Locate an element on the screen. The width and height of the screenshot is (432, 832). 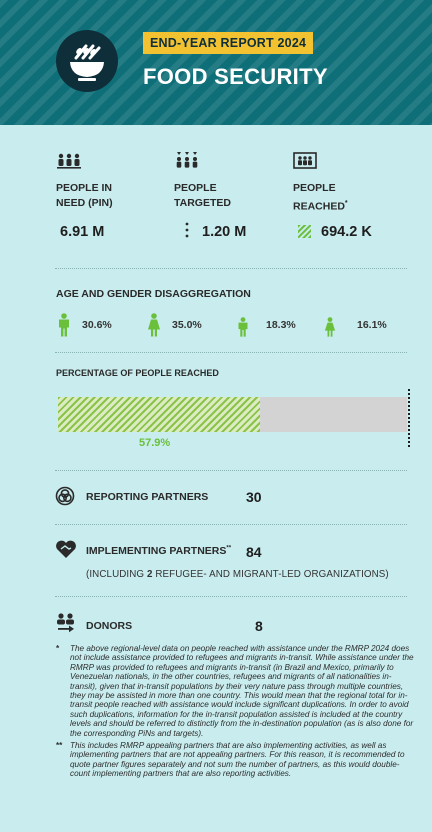
page-title: FOOD SECURITY is located at coordinates (235, 76).